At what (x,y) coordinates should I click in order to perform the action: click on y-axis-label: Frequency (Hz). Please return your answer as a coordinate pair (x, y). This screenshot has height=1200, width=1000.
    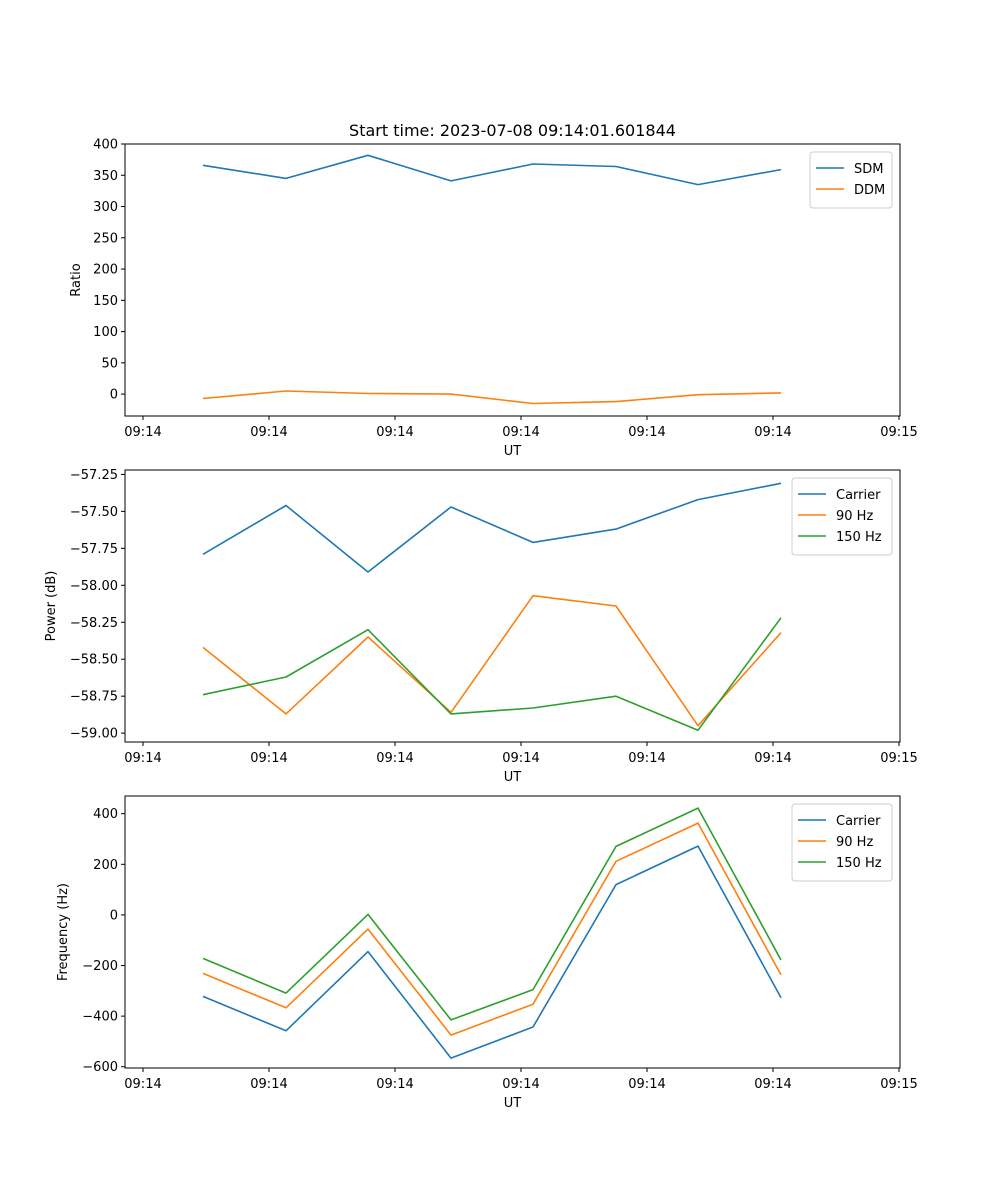
    Looking at the image, I should click on (63, 932).